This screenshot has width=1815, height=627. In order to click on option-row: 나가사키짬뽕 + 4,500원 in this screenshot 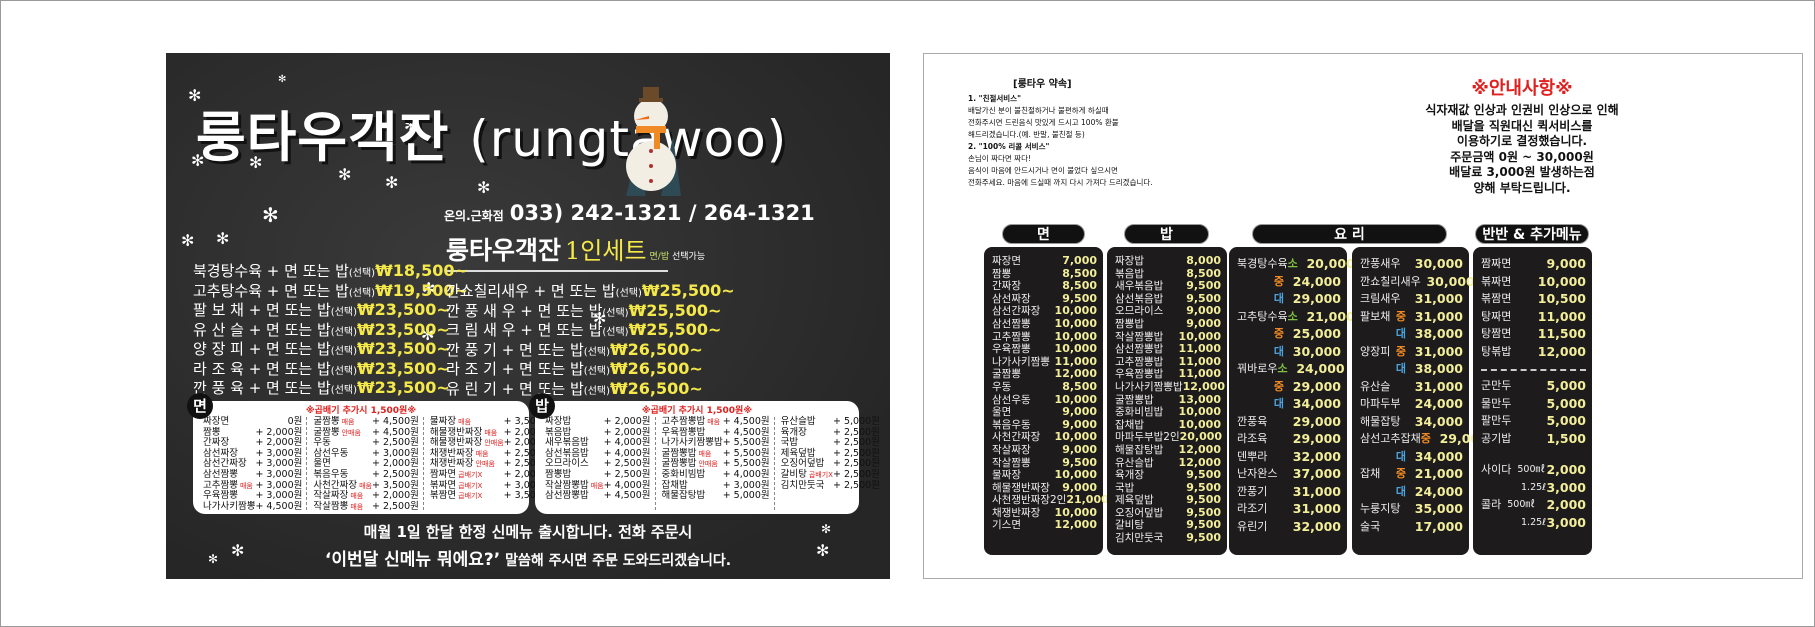, I will do `click(252, 507)`.